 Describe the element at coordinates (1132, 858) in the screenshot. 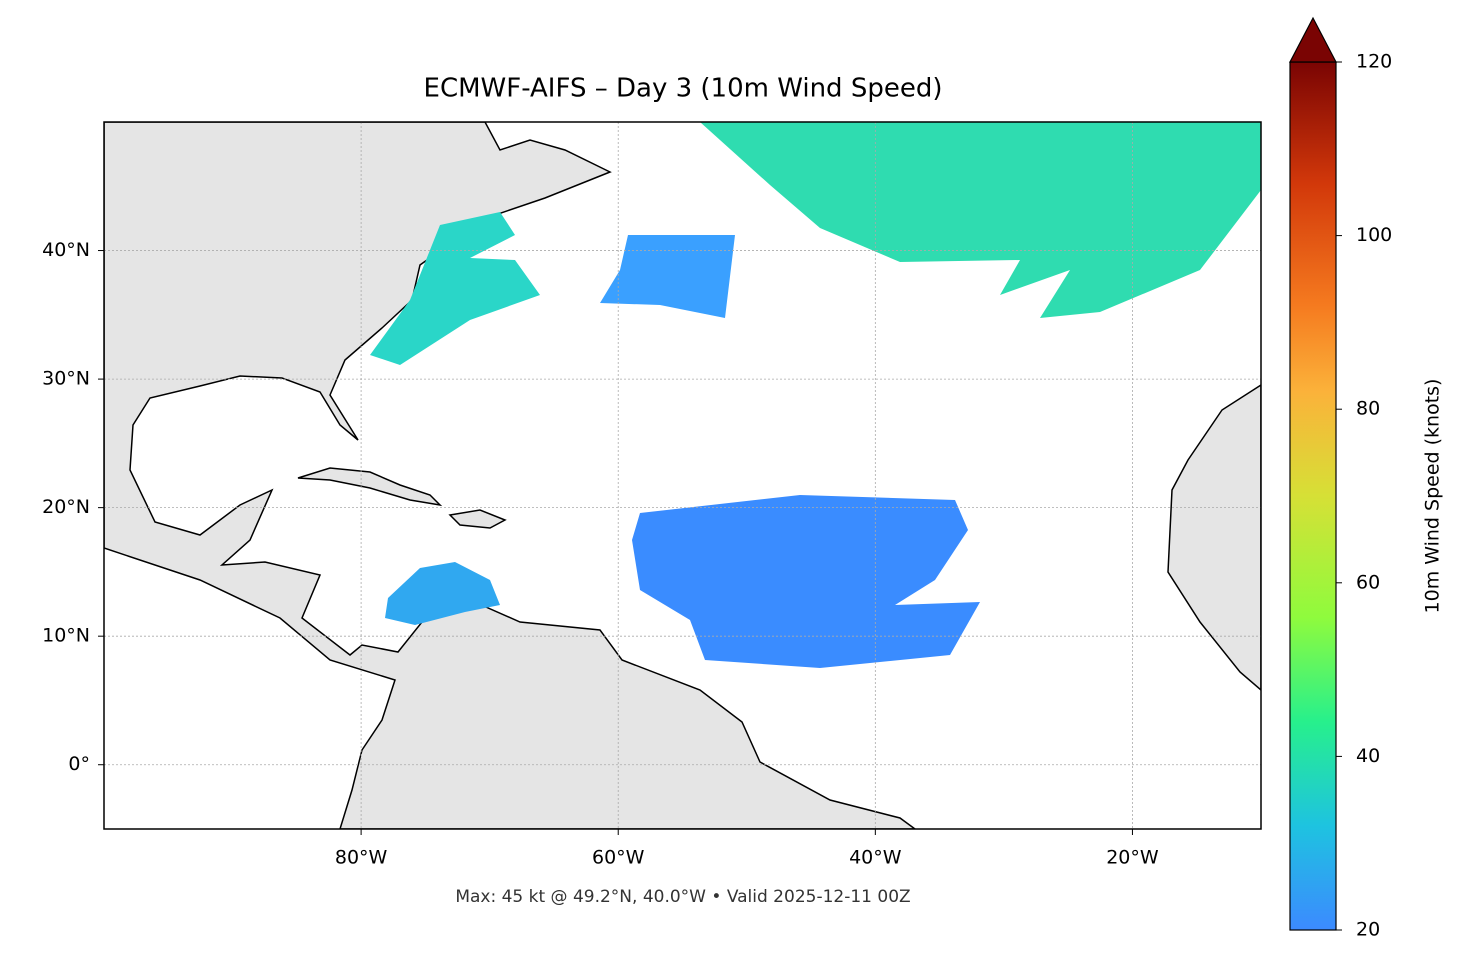

I see `x-tick-label: 20°W` at that location.